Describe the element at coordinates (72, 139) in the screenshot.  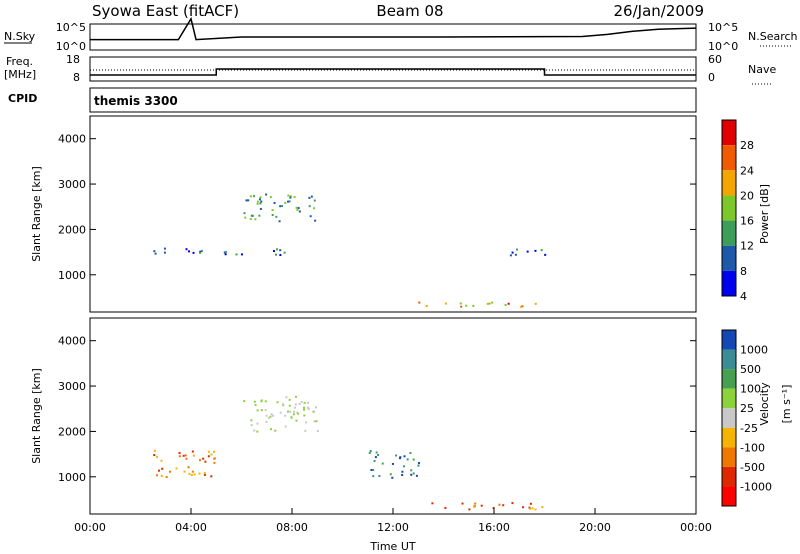
I see `y-tick-label: 4000` at that location.